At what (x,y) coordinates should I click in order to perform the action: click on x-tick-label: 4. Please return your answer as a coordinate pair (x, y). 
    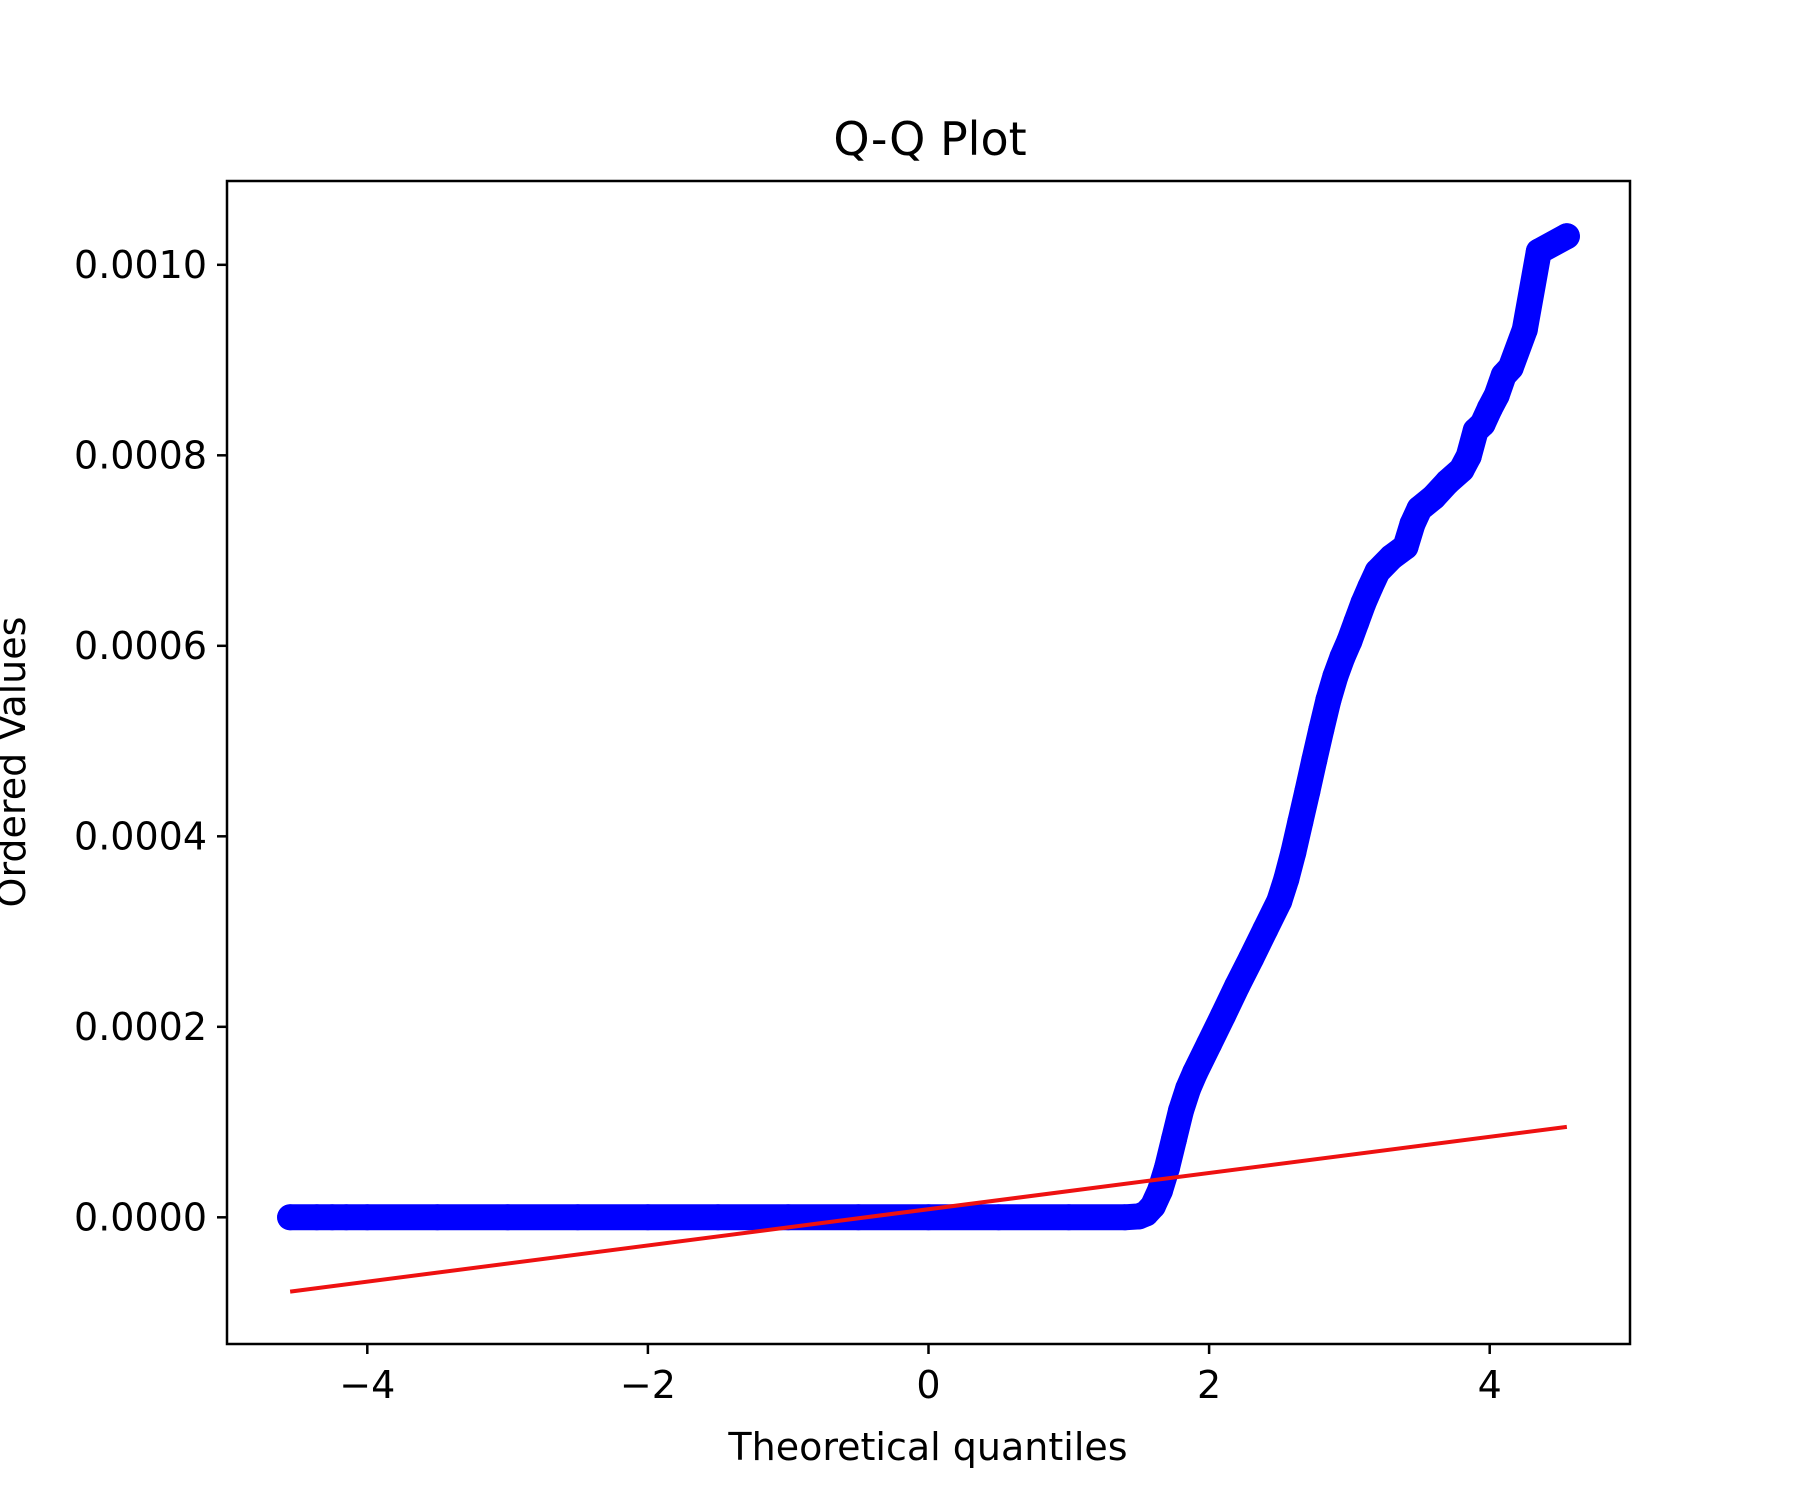
    Looking at the image, I should click on (1490, 1385).